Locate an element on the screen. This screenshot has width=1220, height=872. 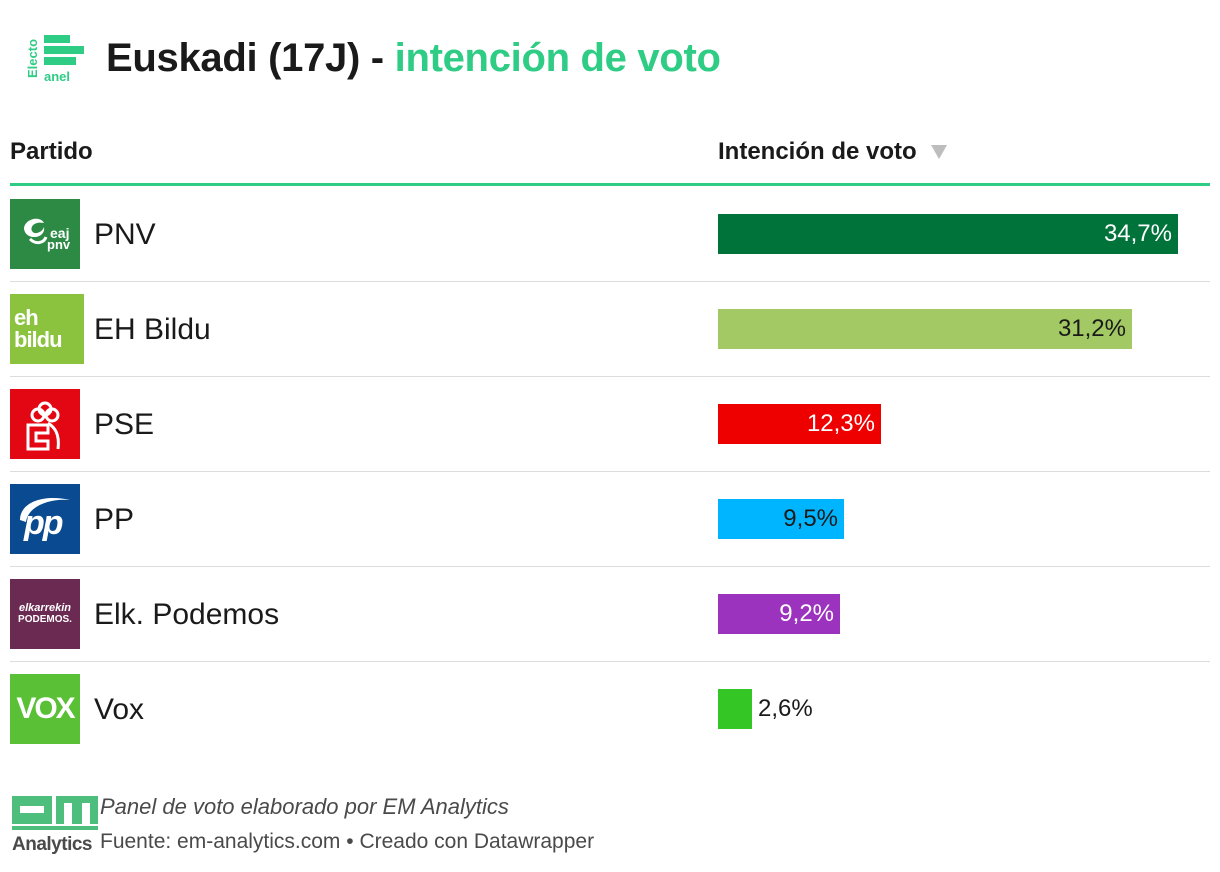
bar-elk-podemos is located at coordinates (779, 614).